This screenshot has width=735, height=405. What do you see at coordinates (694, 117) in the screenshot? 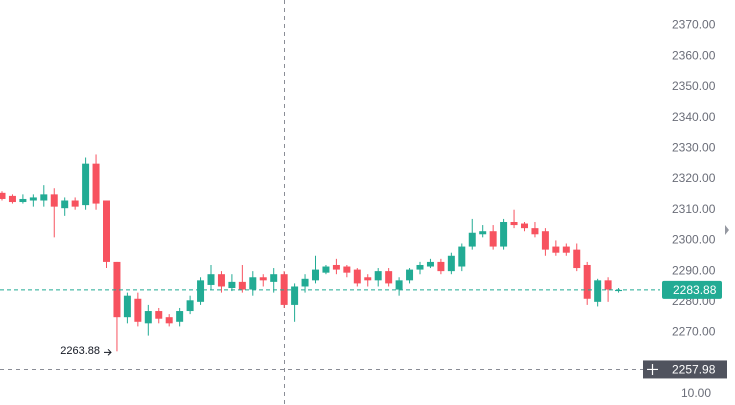
I see `y-tick-label: 2340.00` at bounding box center [694, 117].